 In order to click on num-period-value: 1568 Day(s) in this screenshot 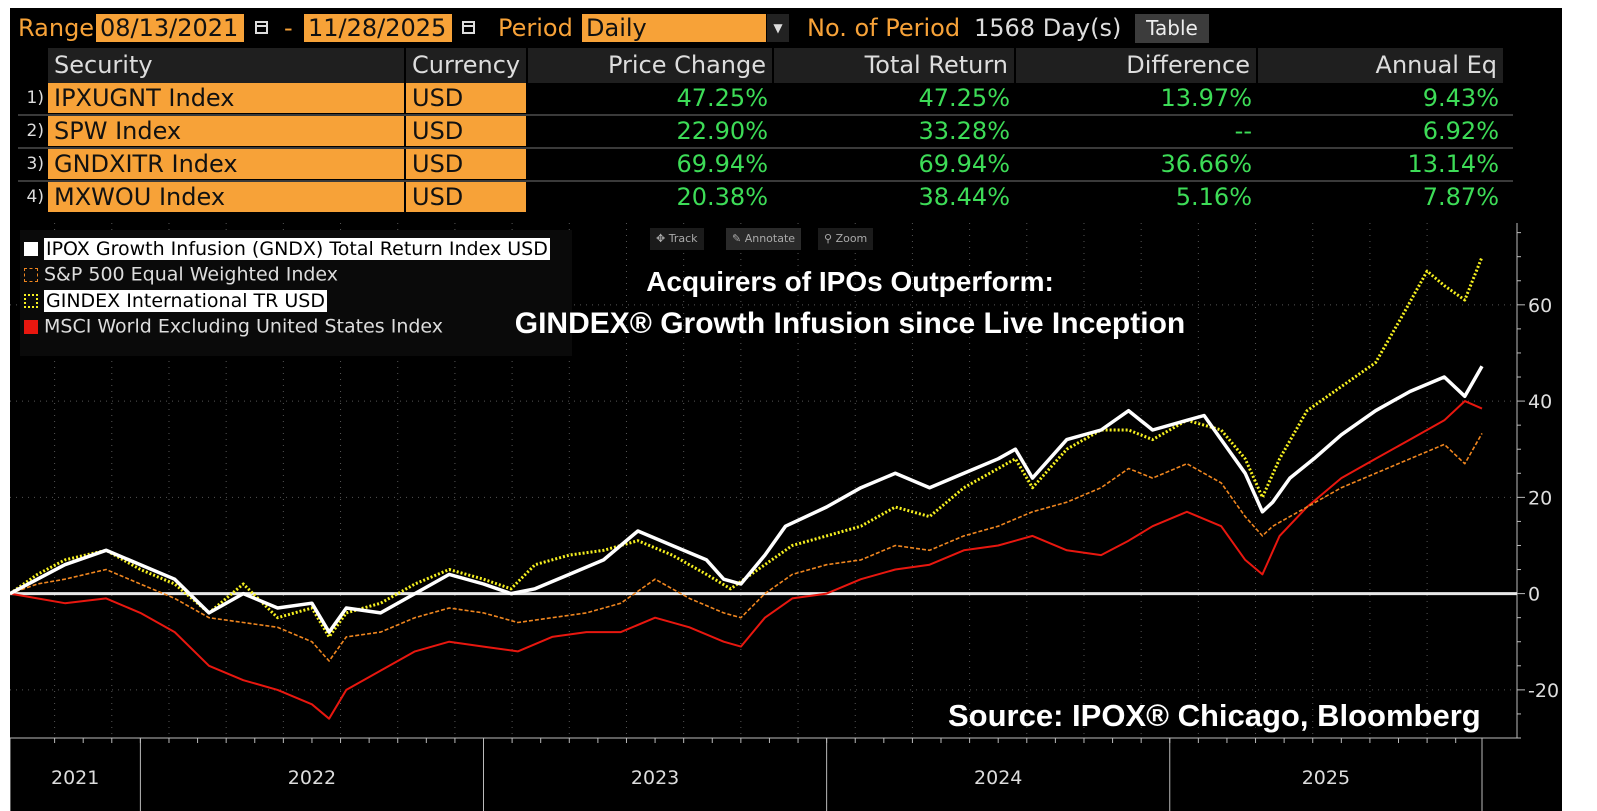, I will do `click(1048, 28)`.